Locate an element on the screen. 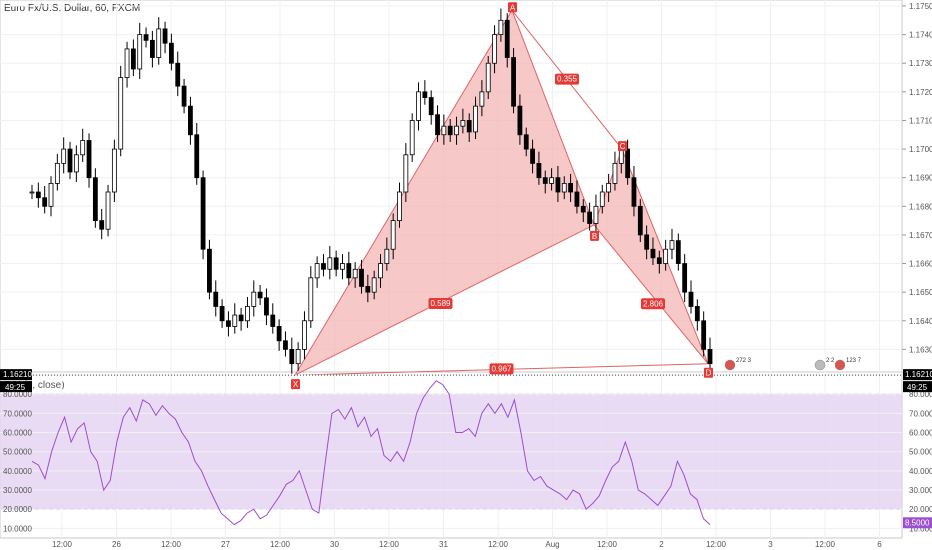 The width and height of the screenshot is (932, 550). rsi-left-tick: 30.0000 is located at coordinates (17, 490).